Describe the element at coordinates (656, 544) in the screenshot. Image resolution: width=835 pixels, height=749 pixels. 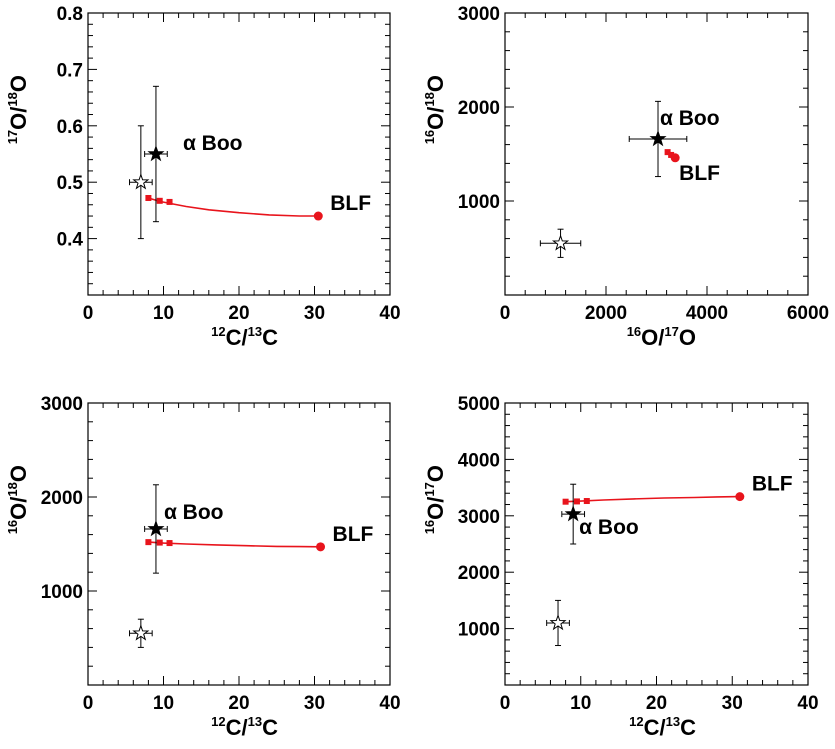
I see `plot-frame` at that location.